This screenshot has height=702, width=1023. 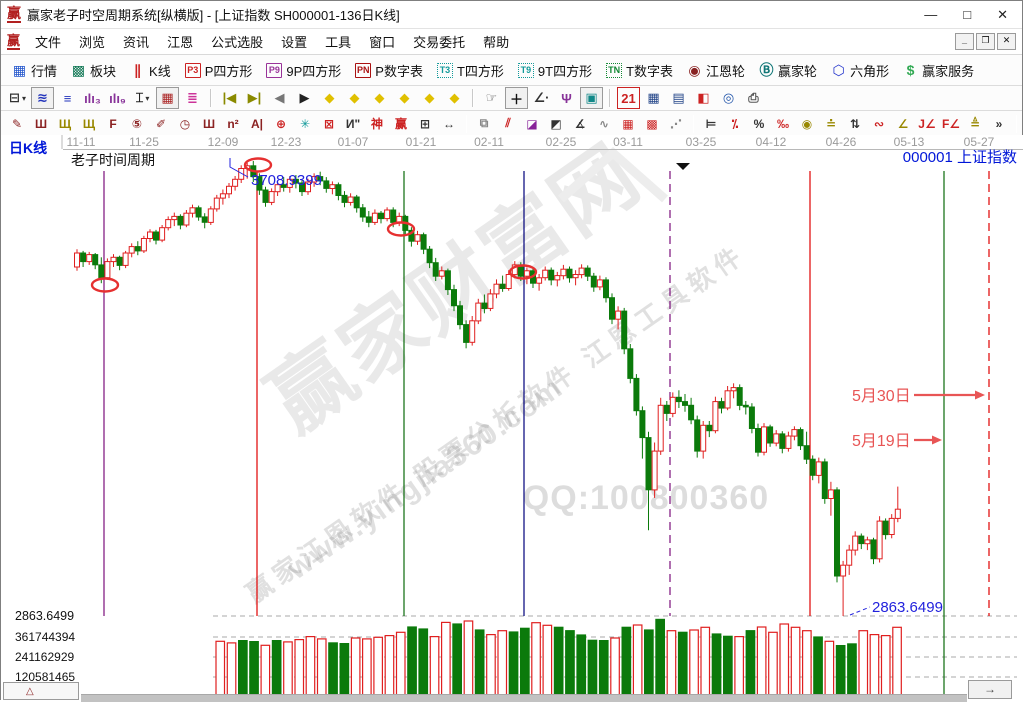 I want to click on window-maximize-button: □, so click(x=967, y=14).